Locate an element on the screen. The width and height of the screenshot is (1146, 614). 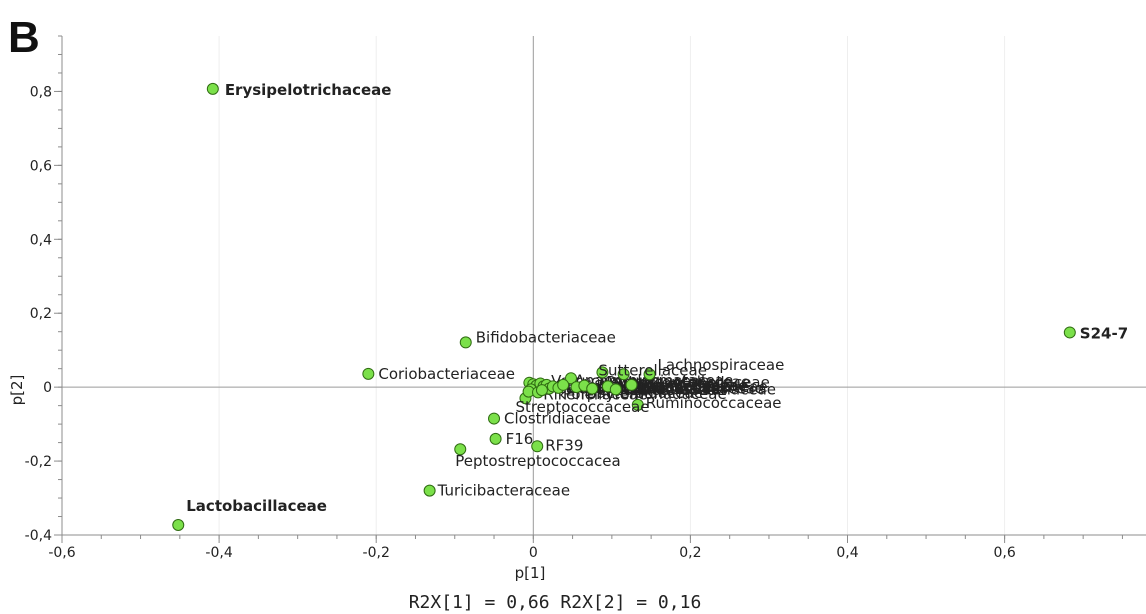
clutter-label: Helicobacteraceae is located at coordinates (656, 390).